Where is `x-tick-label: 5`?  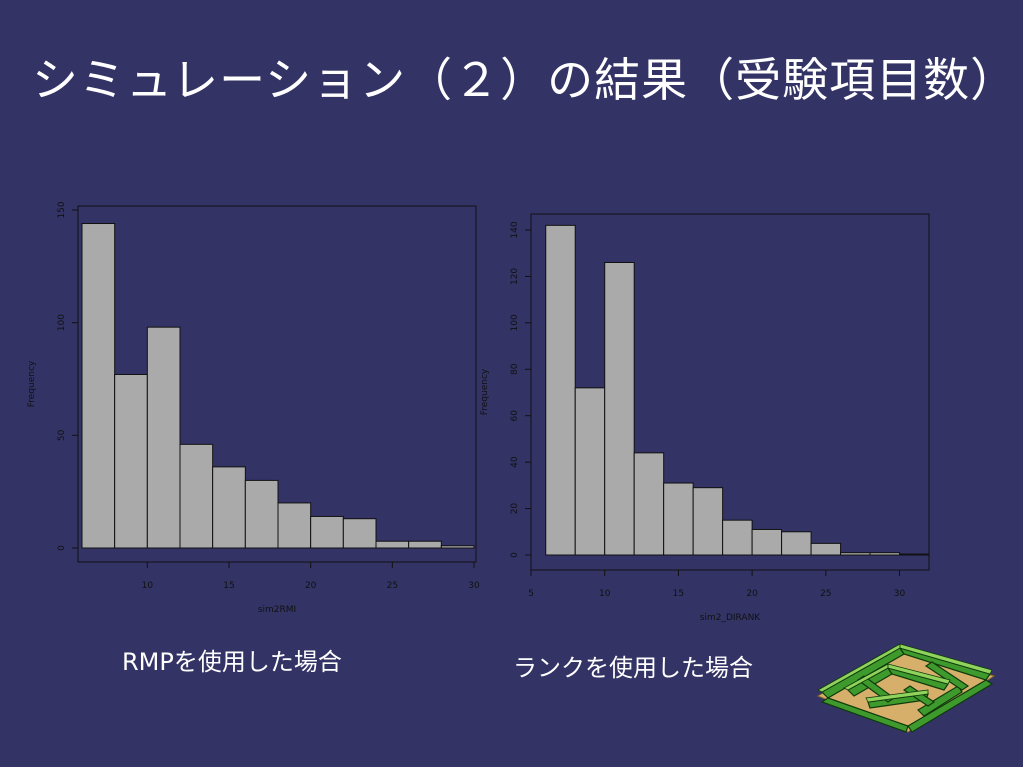
x-tick-label: 5 is located at coordinates (531, 594).